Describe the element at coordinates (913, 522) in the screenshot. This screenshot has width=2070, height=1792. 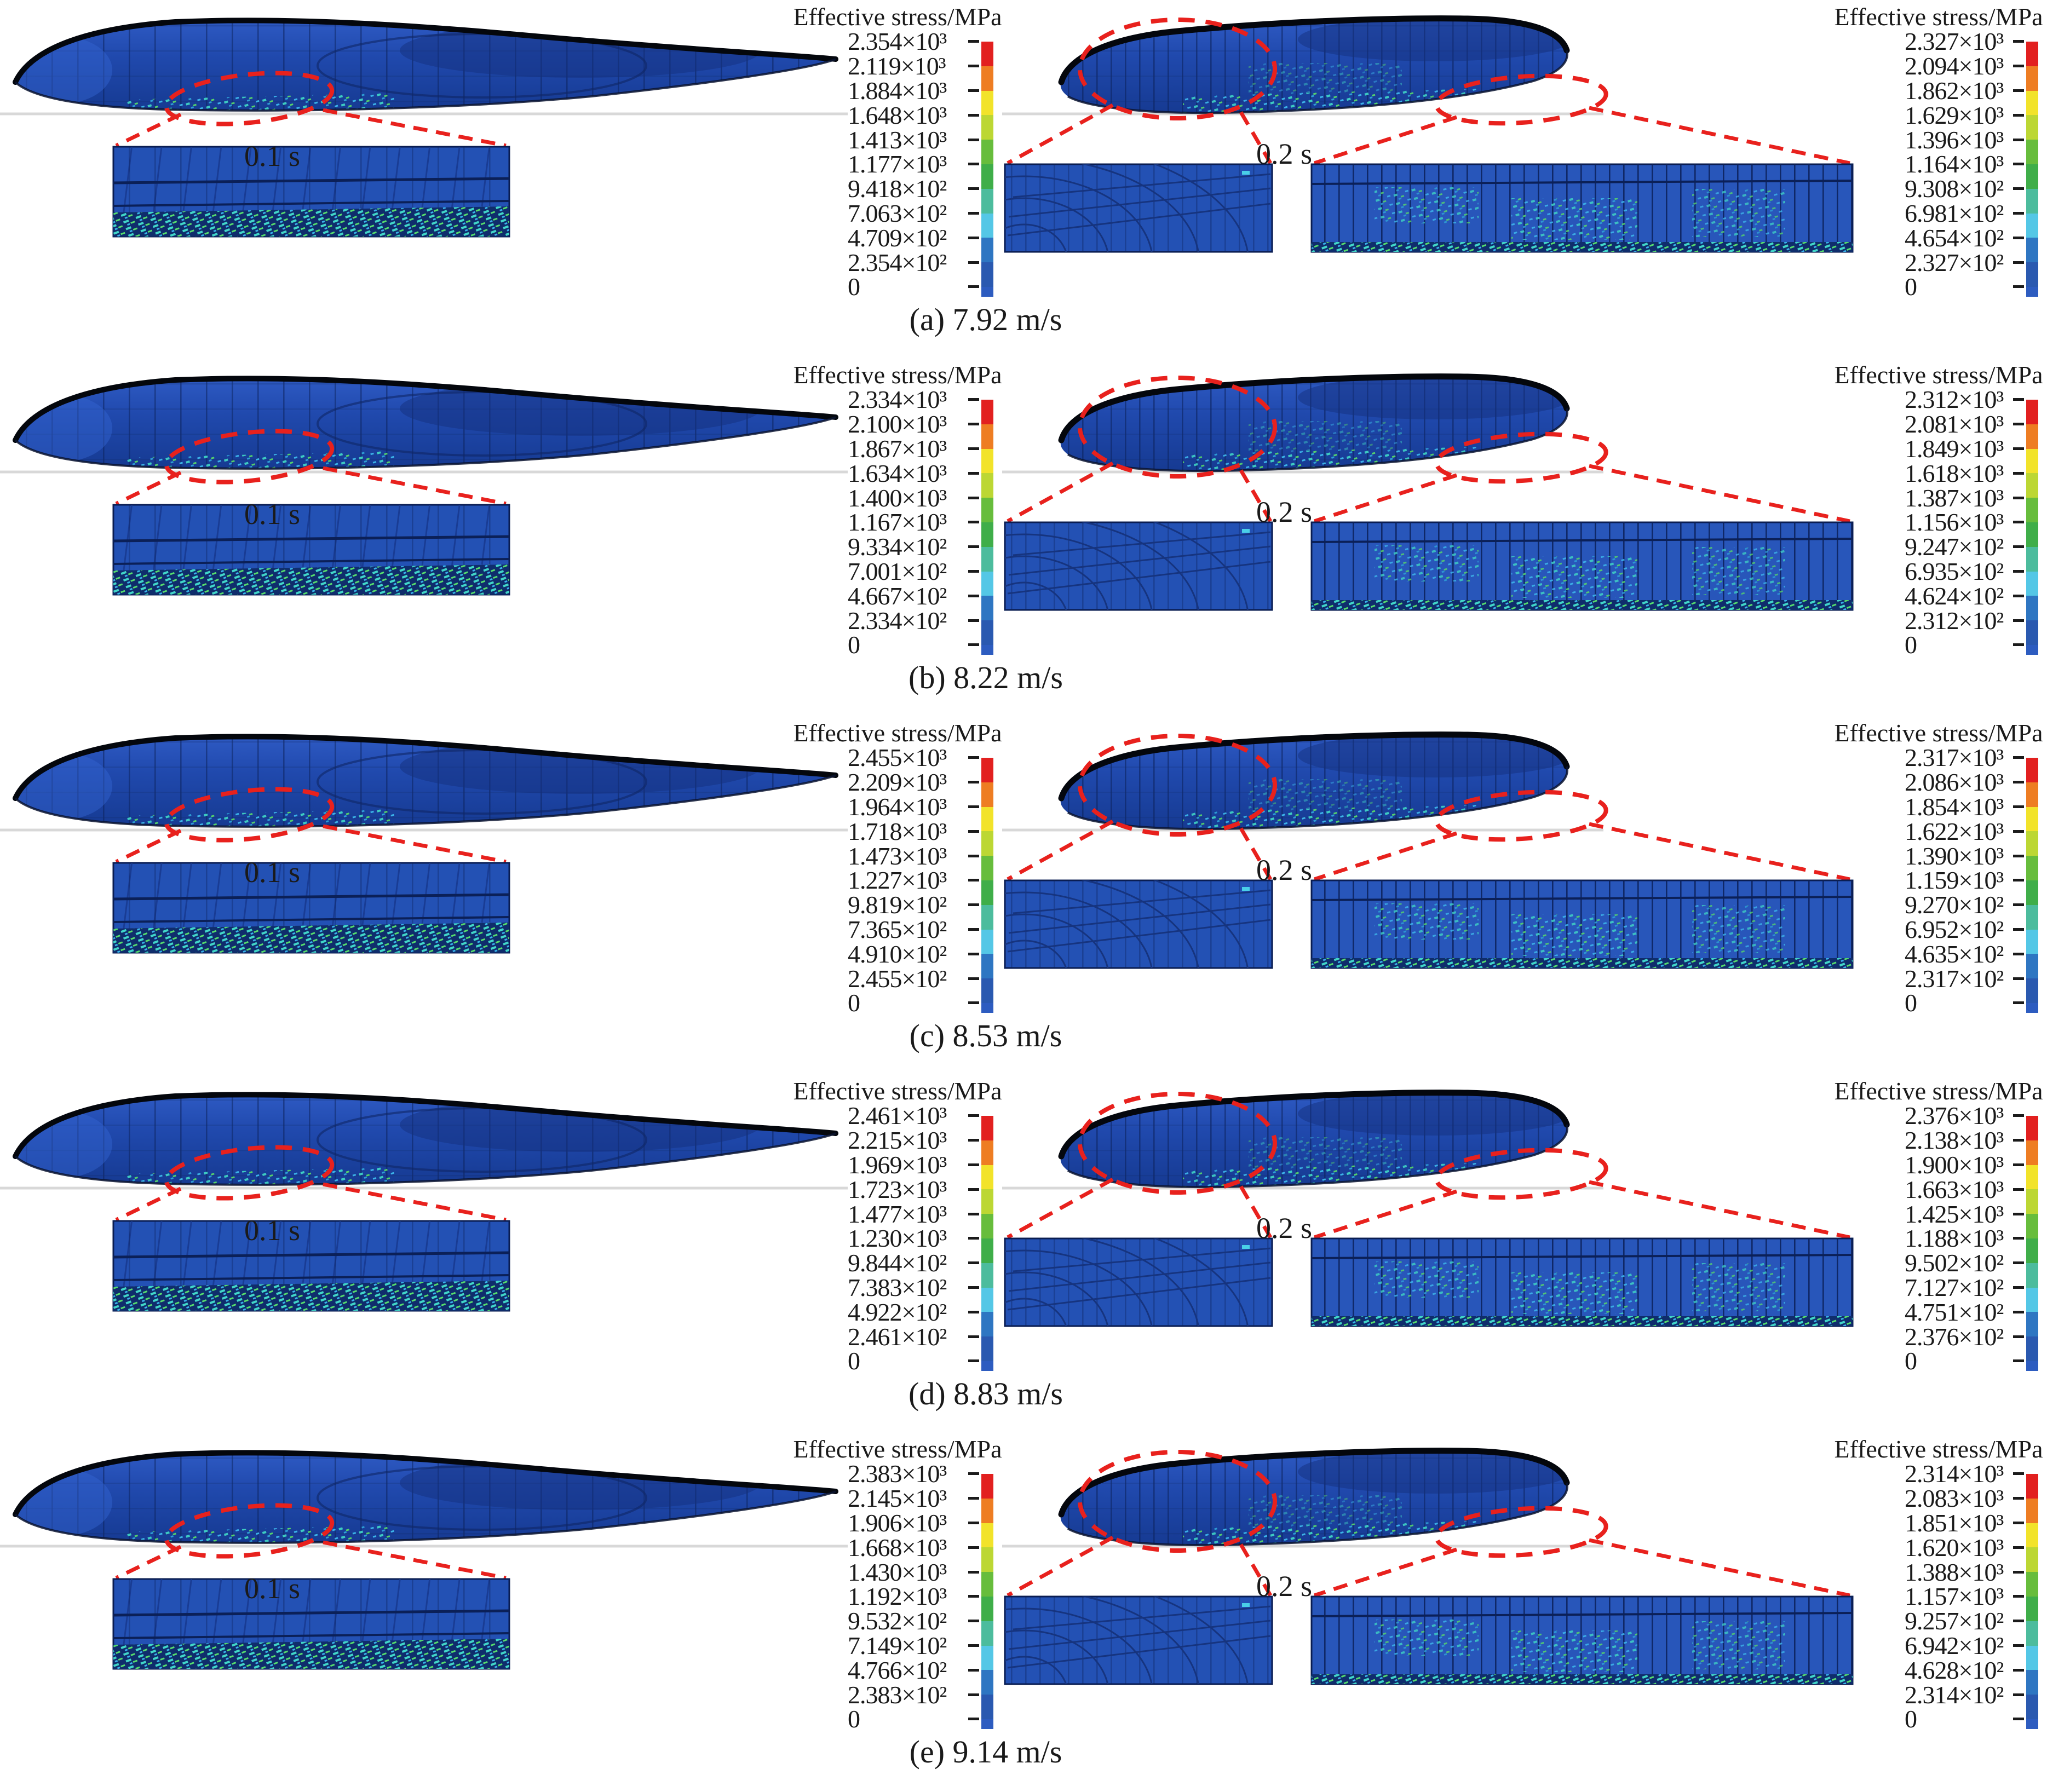
I see `colorbar-tick: 1.167×10³` at that location.